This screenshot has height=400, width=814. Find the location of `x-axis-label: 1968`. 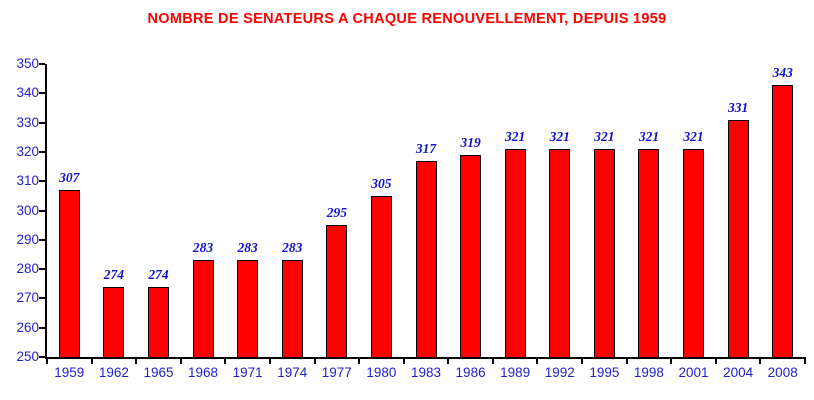

x-axis-label: 1968 is located at coordinates (203, 372).